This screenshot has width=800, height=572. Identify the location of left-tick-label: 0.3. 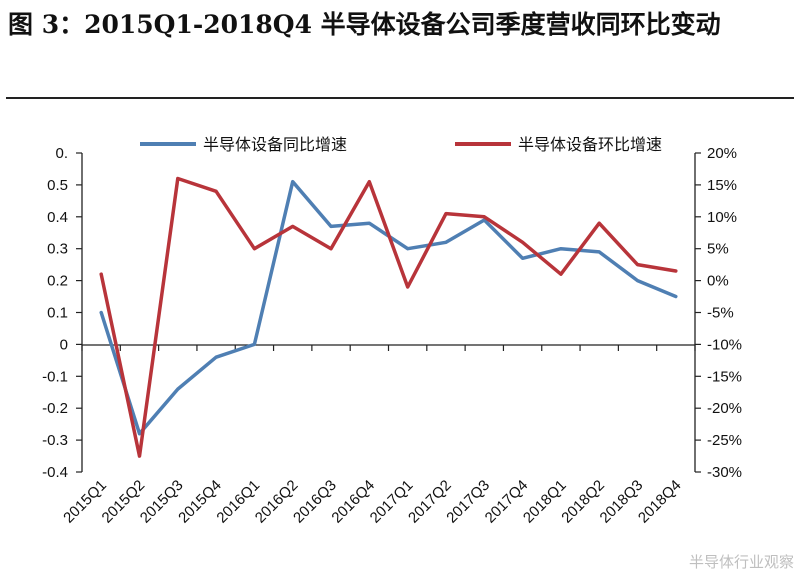
(57, 249).